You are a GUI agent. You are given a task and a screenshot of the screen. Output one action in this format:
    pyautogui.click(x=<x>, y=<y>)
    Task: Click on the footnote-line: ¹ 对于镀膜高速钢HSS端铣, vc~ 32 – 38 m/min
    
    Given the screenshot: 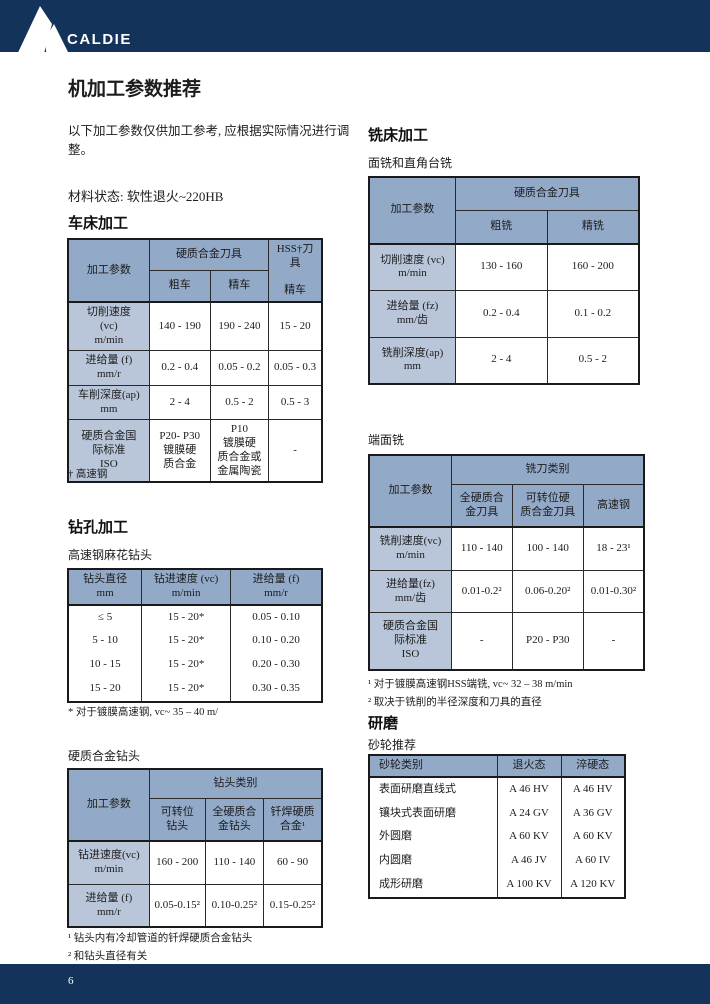 What is the action you would take?
    pyautogui.click(x=470, y=684)
    